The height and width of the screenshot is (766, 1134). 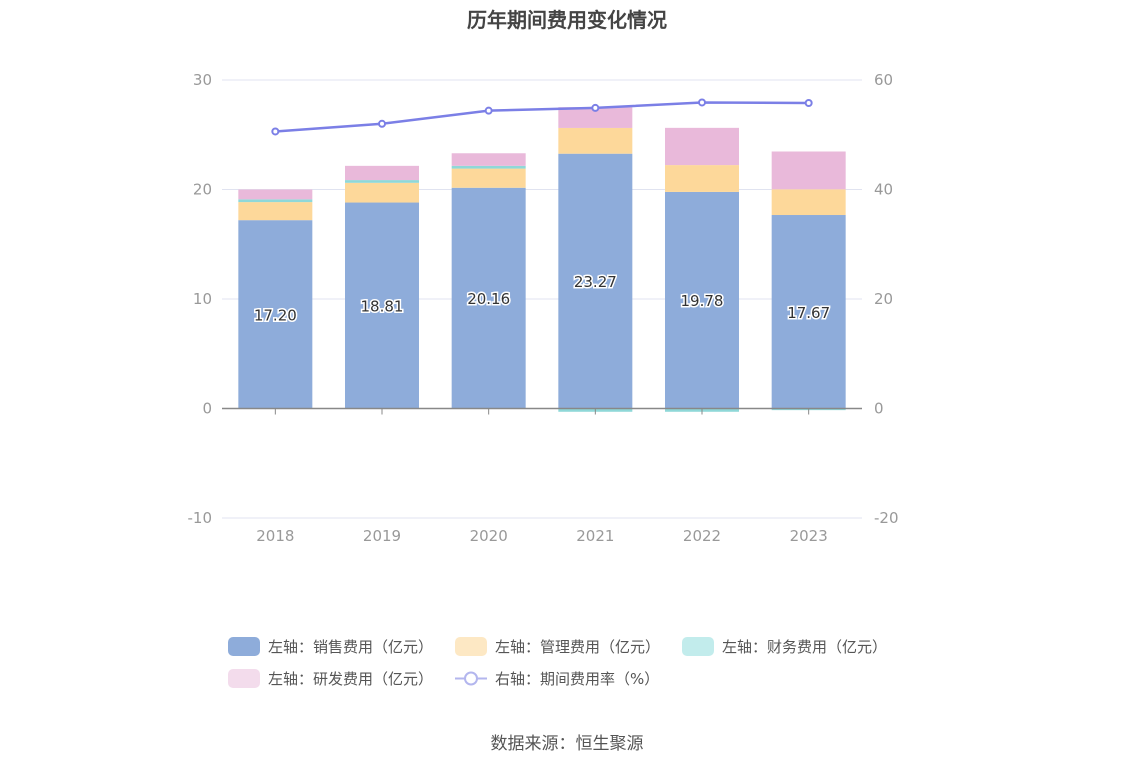 What do you see at coordinates (595, 536) in the screenshot?
I see `x-tick-label: 2021` at bounding box center [595, 536].